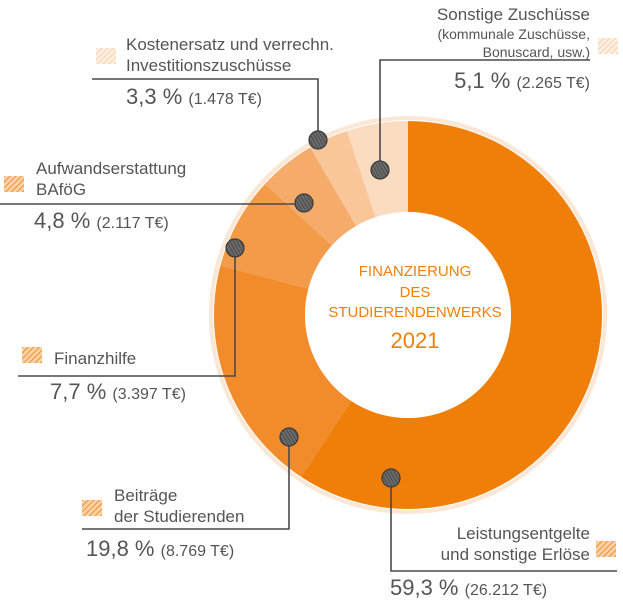  I want to click on leader-line-leistungsentgelte, so click(503, 525).